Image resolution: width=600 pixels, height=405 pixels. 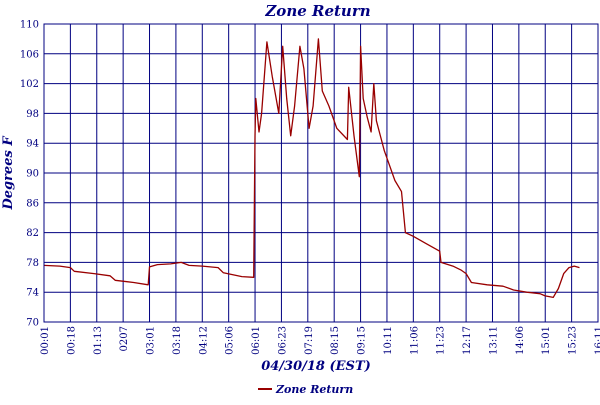 What do you see at coordinates (546, 340) in the screenshot?
I see `x-tick-label: 15:01` at bounding box center [546, 340].